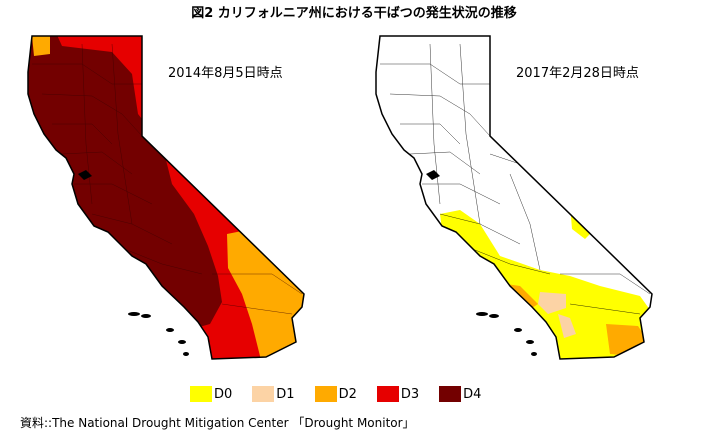 This screenshot has width=708, height=445. I want to click on legend-item-d4: D4, so click(460, 394).